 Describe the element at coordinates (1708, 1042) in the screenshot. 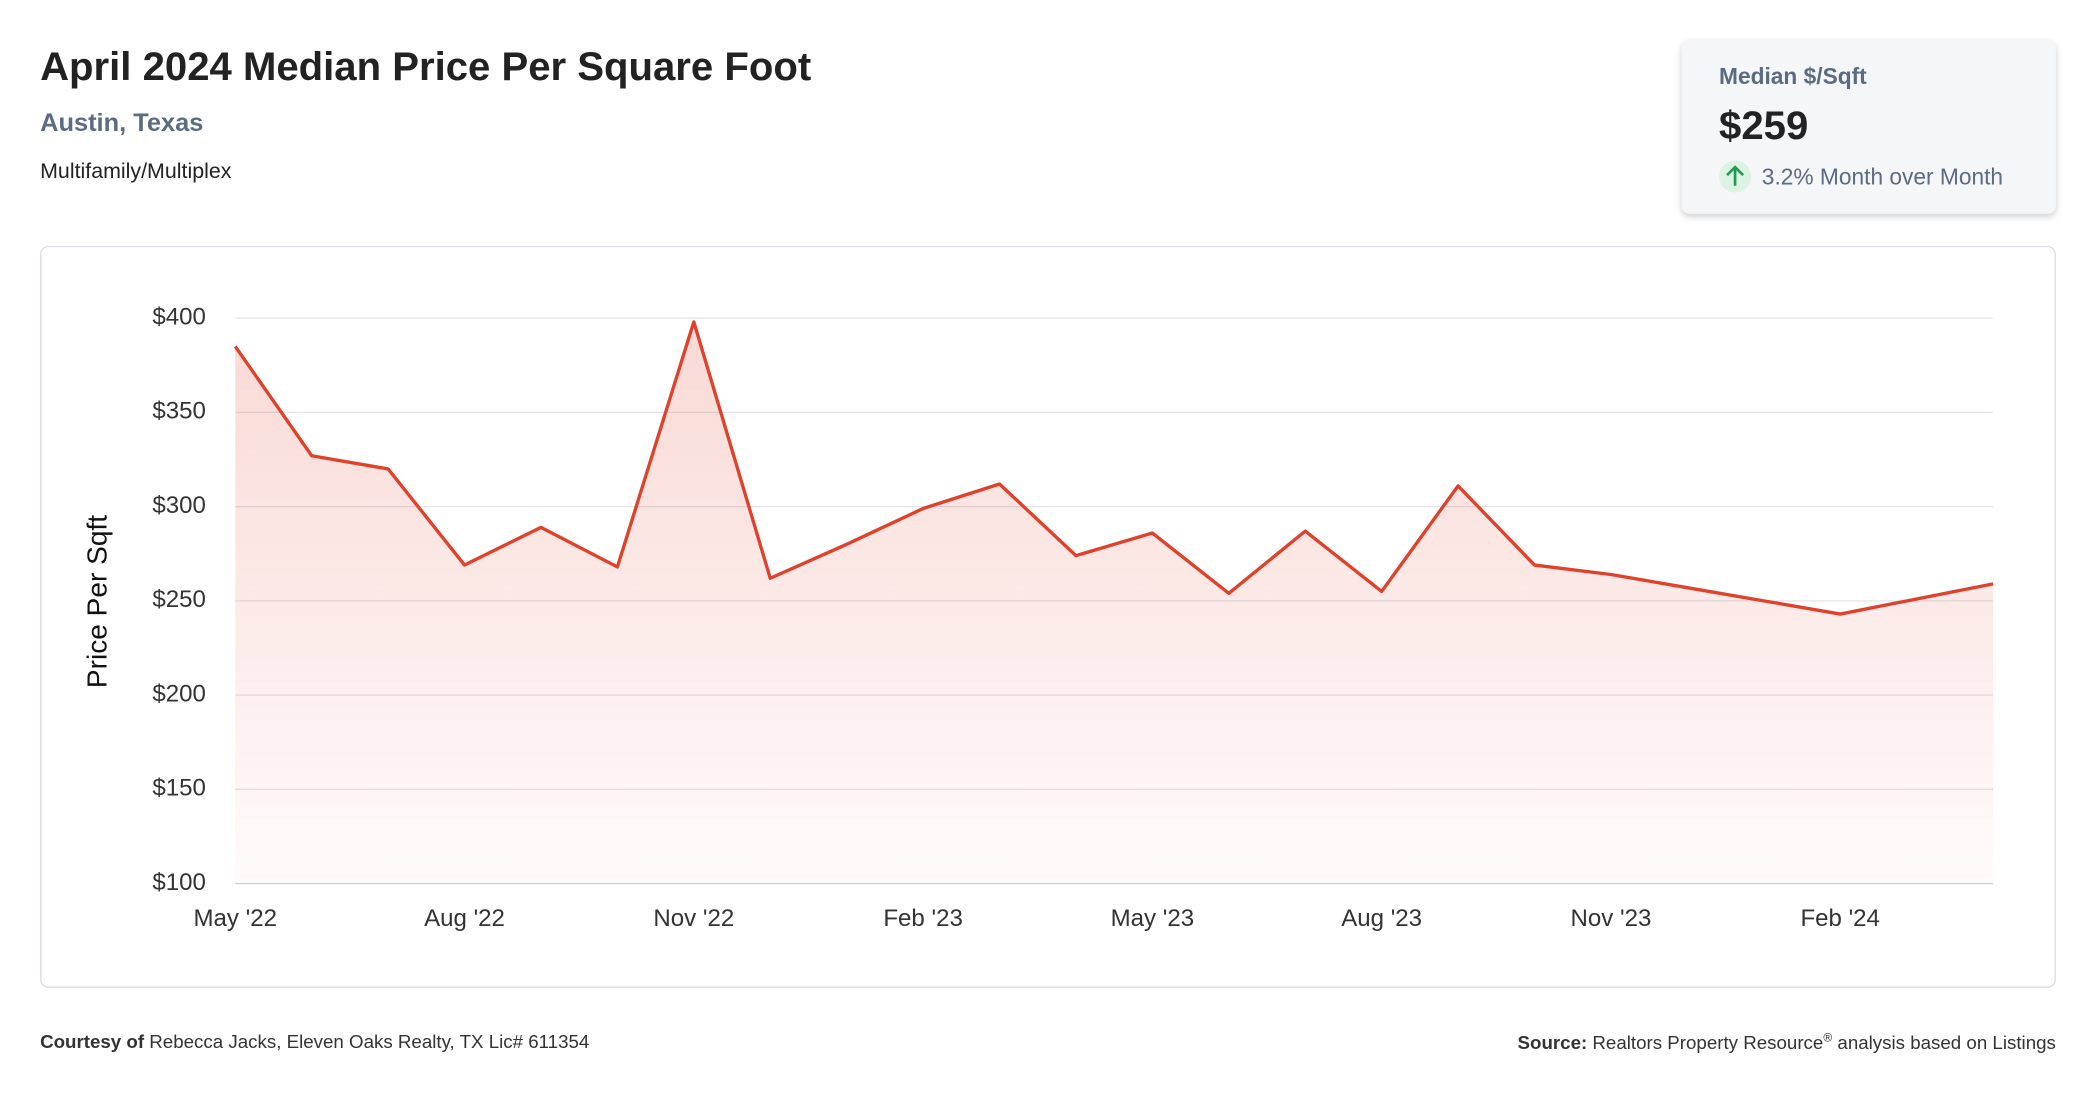

I see `source-text: Realtors Property Resource` at that location.